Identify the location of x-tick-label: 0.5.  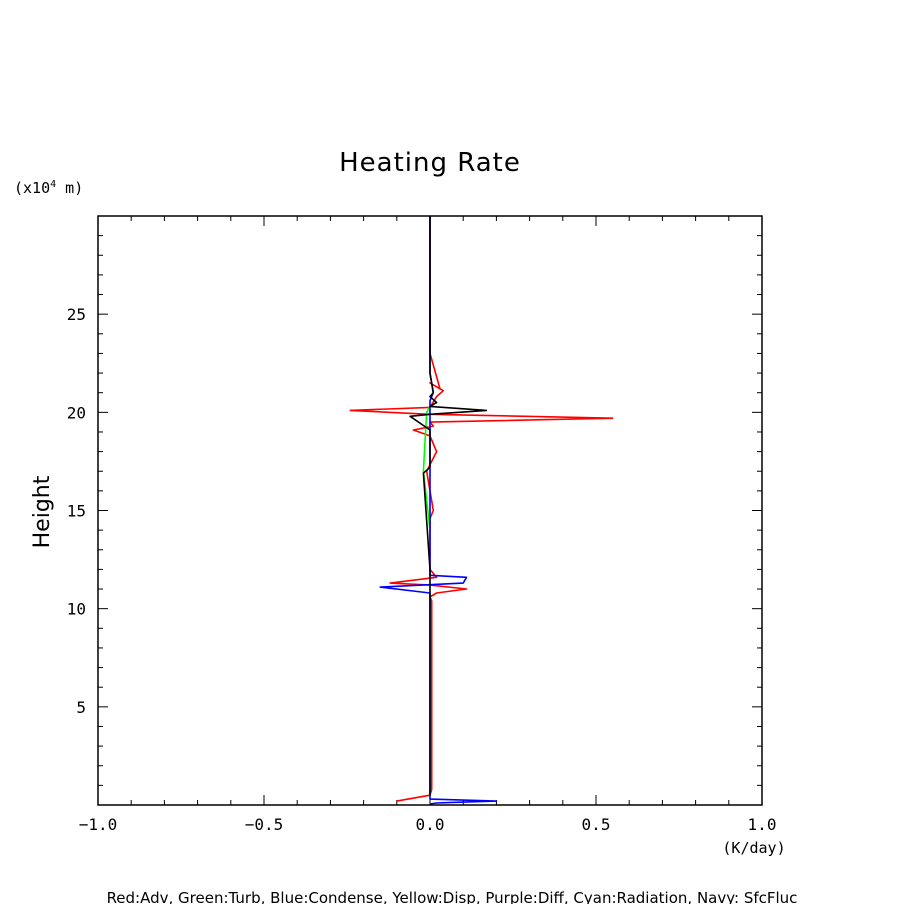
(596, 824).